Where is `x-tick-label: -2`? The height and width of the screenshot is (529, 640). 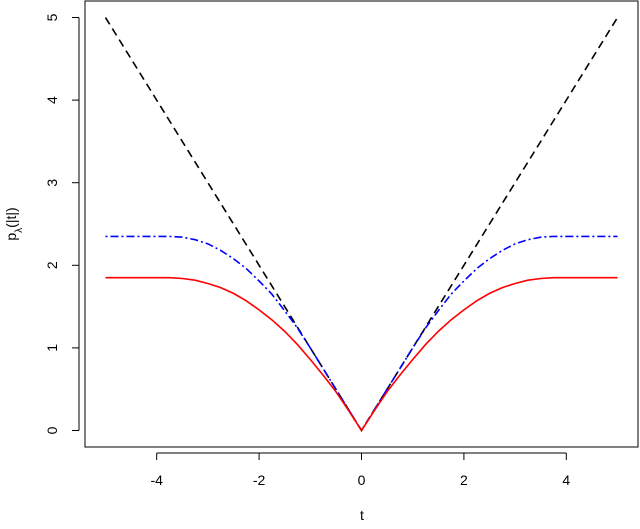
x-tick-label: -2 is located at coordinates (259, 480).